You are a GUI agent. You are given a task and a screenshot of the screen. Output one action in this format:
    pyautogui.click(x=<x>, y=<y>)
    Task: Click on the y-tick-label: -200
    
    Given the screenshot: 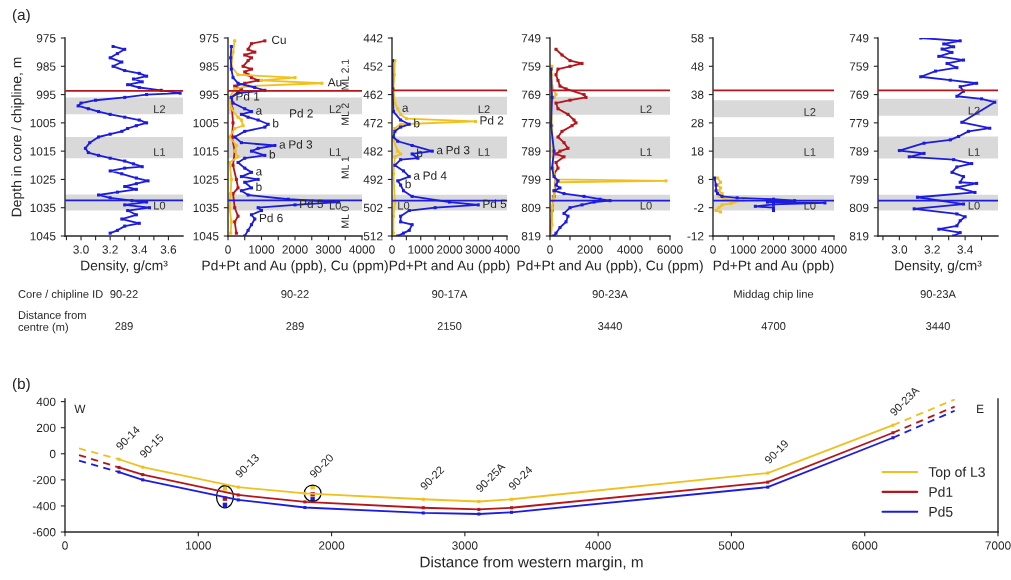 What is the action you would take?
    pyautogui.click(x=44, y=480)
    